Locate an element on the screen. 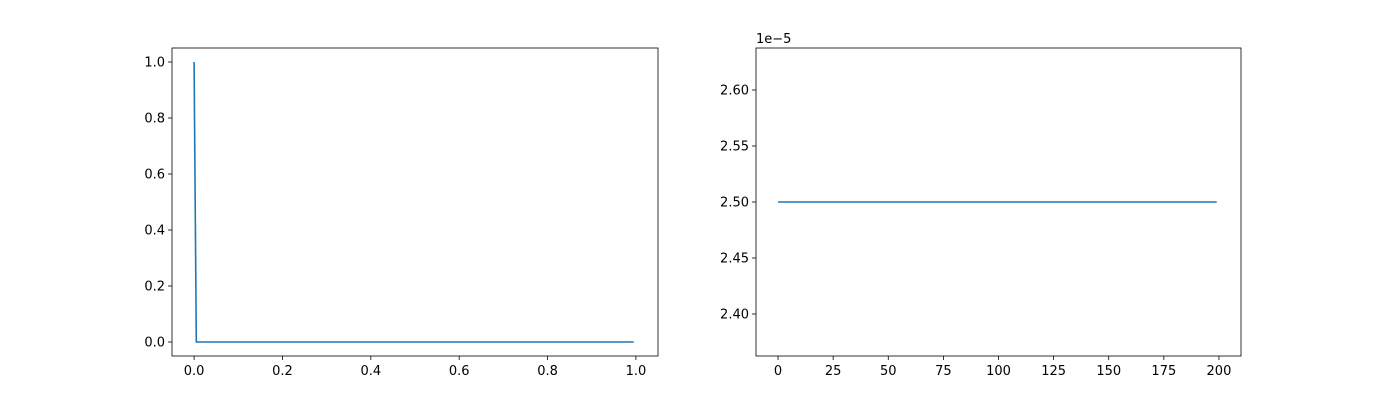 This screenshot has height=400, width=1378. x-tick-label: 0.0 is located at coordinates (194, 371).